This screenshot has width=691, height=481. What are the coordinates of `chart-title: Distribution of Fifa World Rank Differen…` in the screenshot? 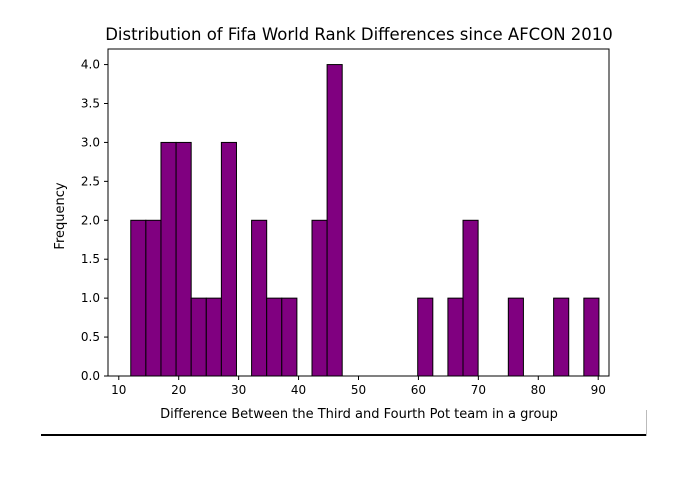 It's located at (359, 34).